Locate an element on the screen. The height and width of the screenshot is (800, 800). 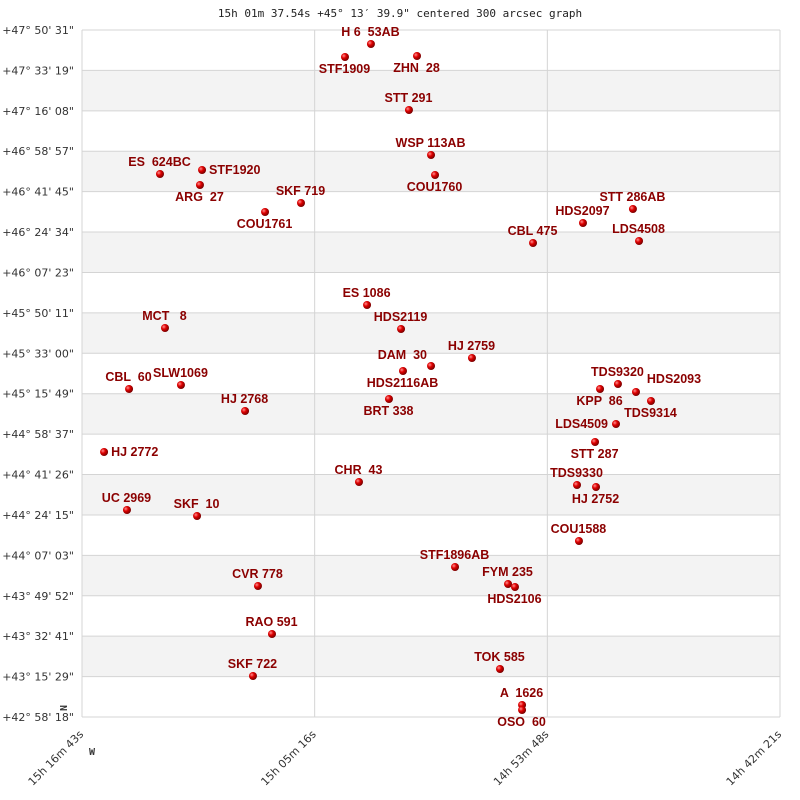
y-tick-label: +47° 16' 08" is located at coordinates (38, 111).